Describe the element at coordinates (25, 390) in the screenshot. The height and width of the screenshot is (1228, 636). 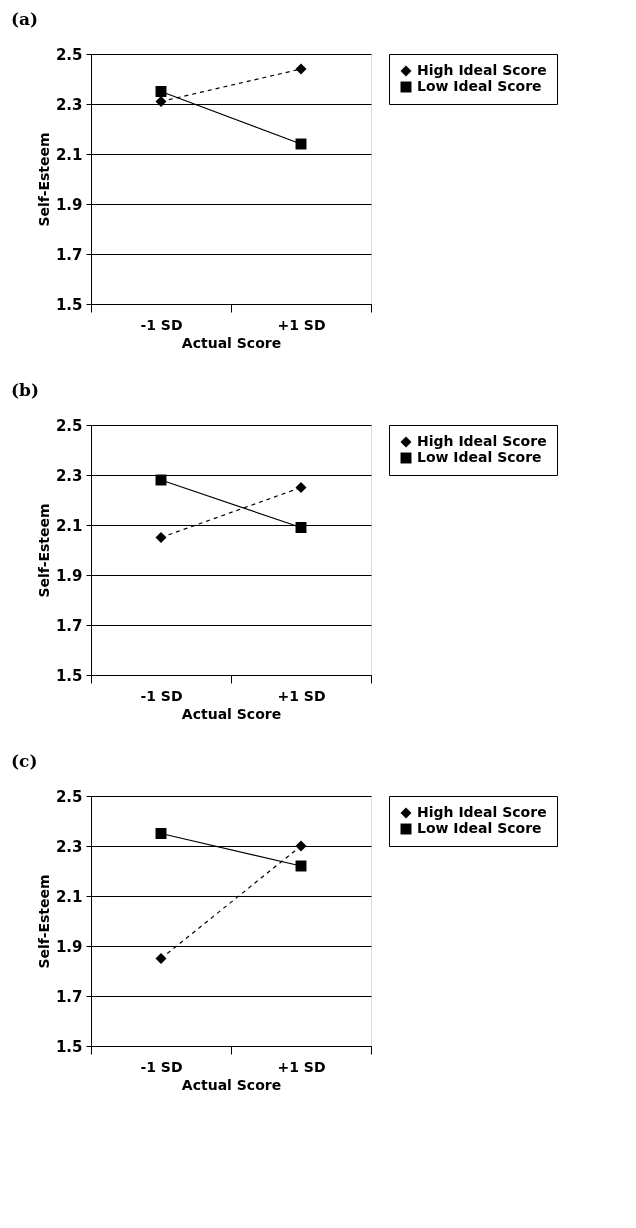
I see `chart-title: (b)` at that location.